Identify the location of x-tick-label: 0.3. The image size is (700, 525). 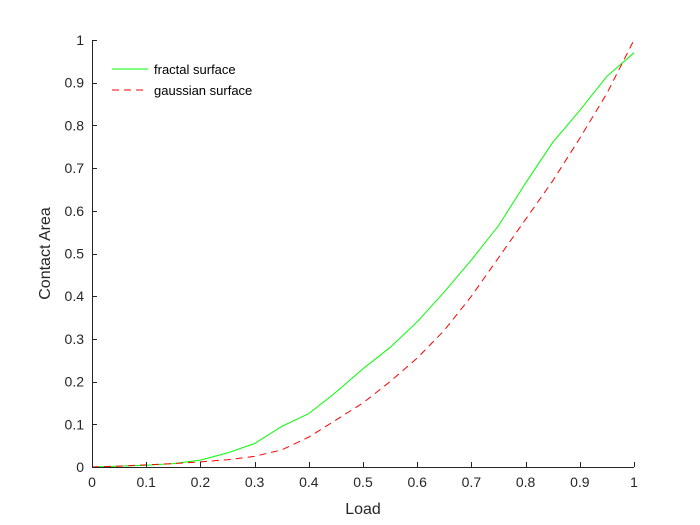
(255, 482).